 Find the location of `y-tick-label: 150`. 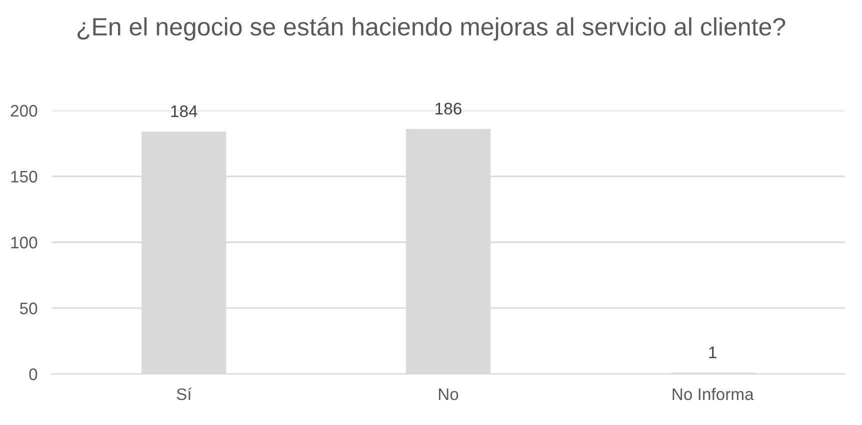

y-tick-label: 150 is located at coordinates (24, 176).